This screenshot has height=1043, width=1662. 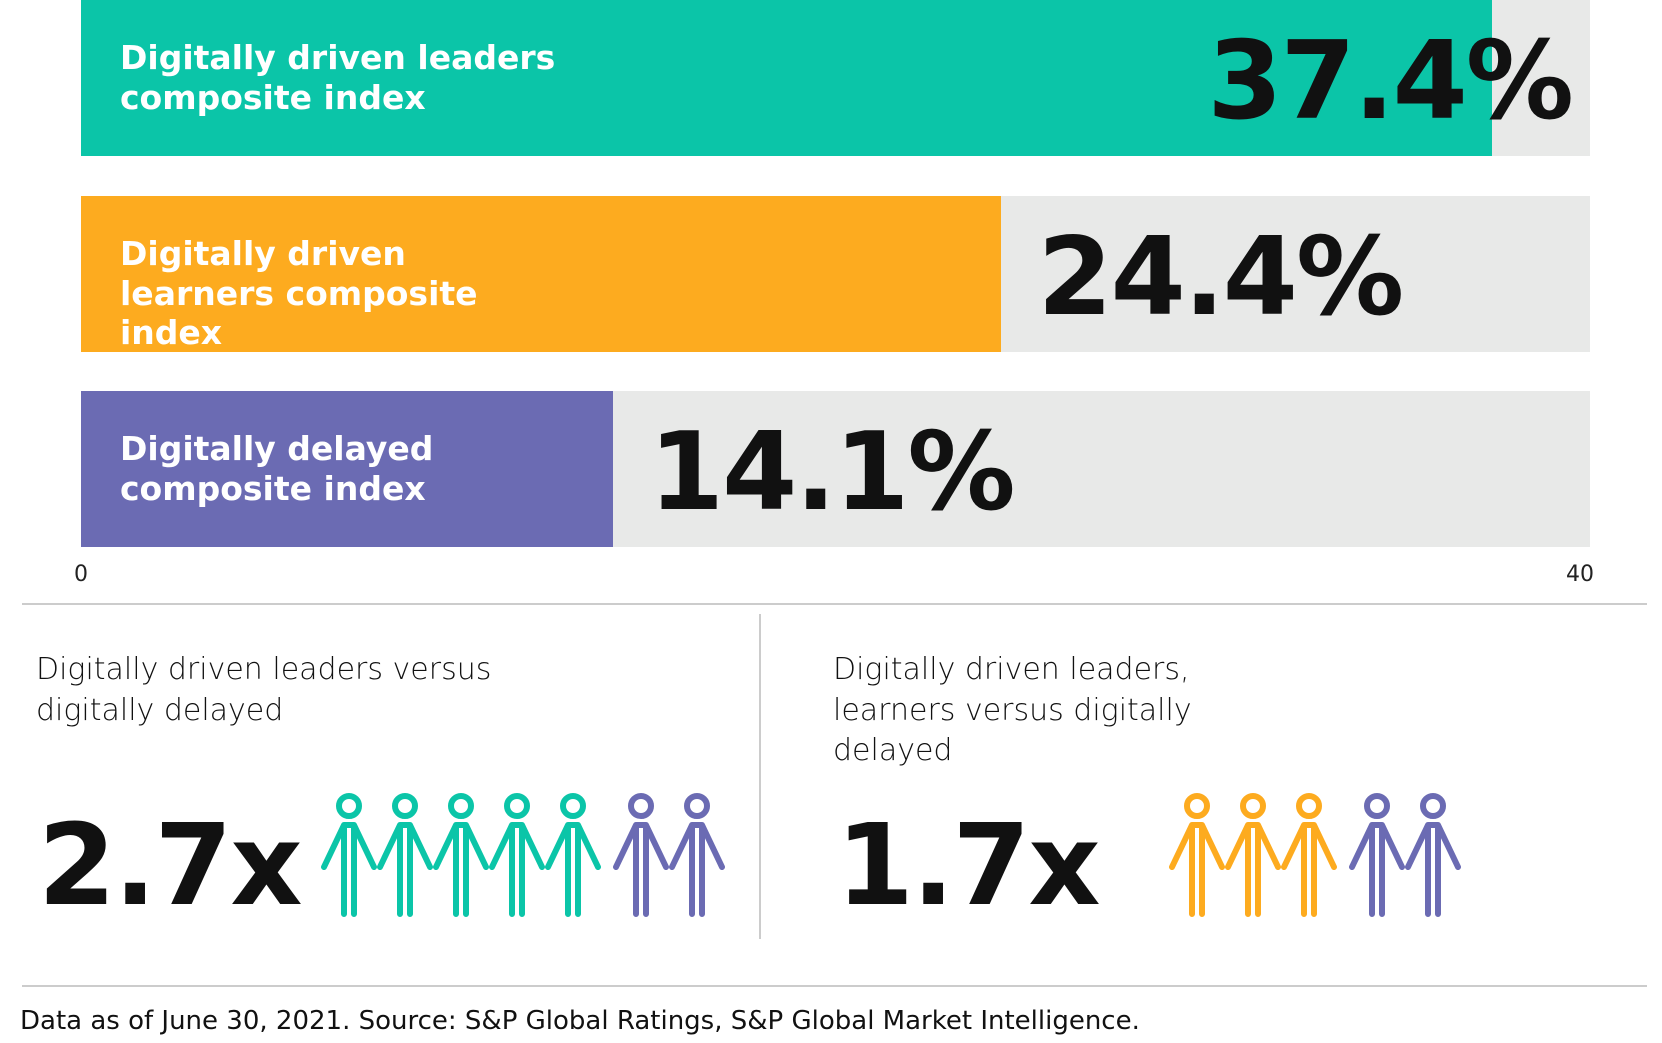 What do you see at coordinates (760, 776) in the screenshot?
I see `divider-vertical` at bounding box center [760, 776].